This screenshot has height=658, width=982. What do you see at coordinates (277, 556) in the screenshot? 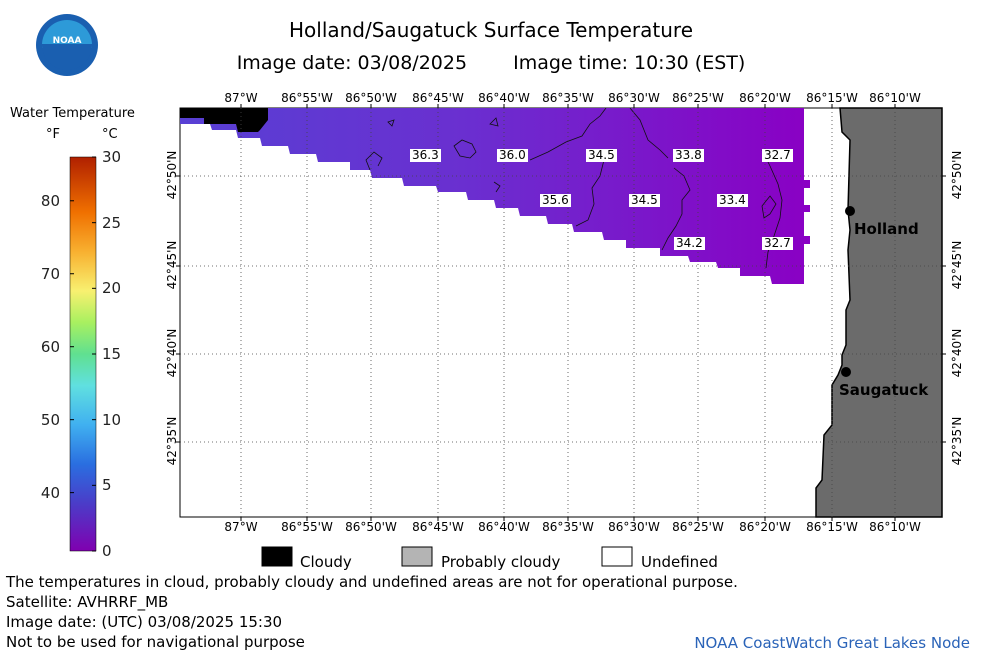
I see `legend-cloudy-swatch` at bounding box center [277, 556].